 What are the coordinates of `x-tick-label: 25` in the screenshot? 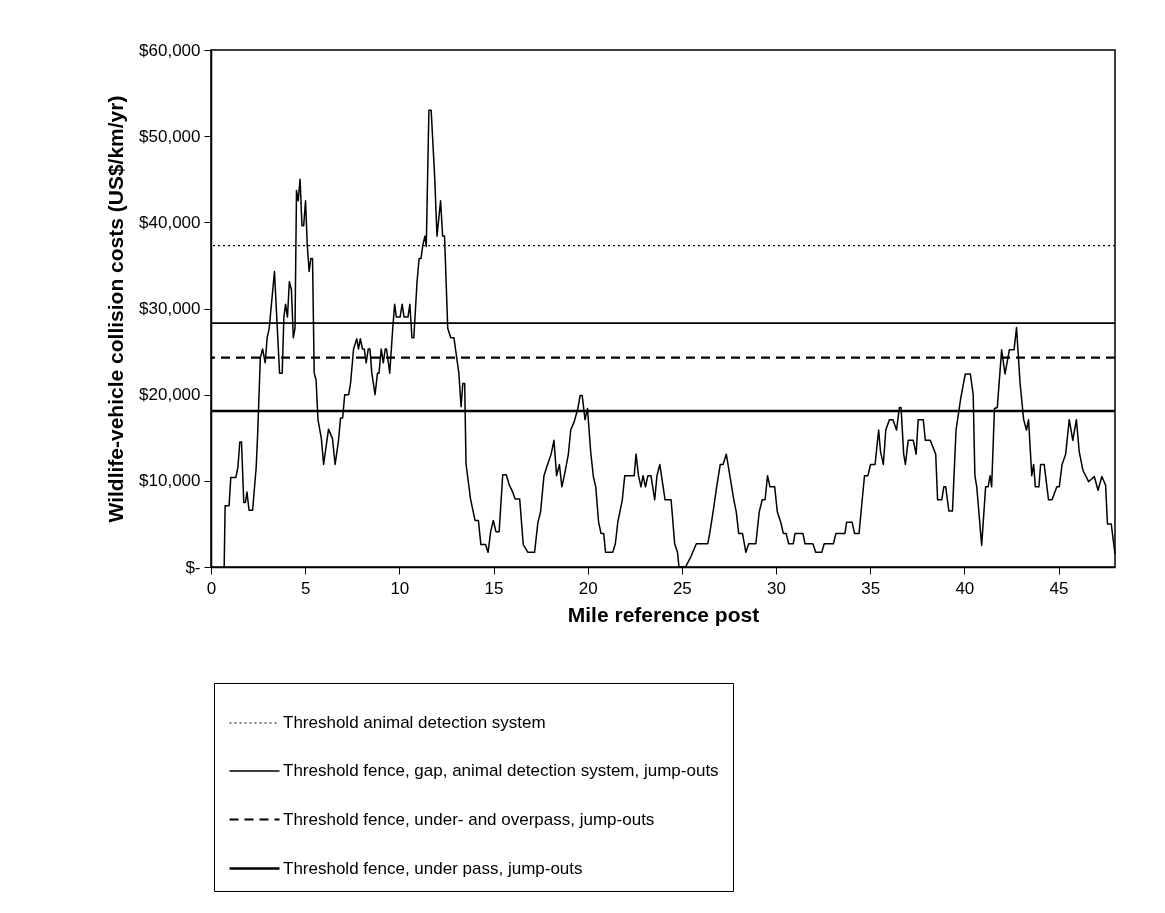 It's located at (682, 588).